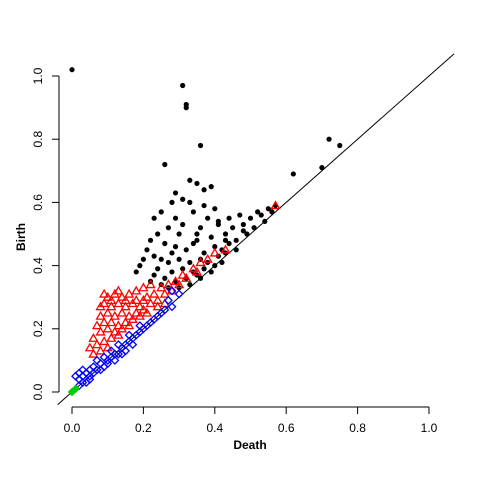  I want to click on x-axis-title: Death, so click(249, 445).